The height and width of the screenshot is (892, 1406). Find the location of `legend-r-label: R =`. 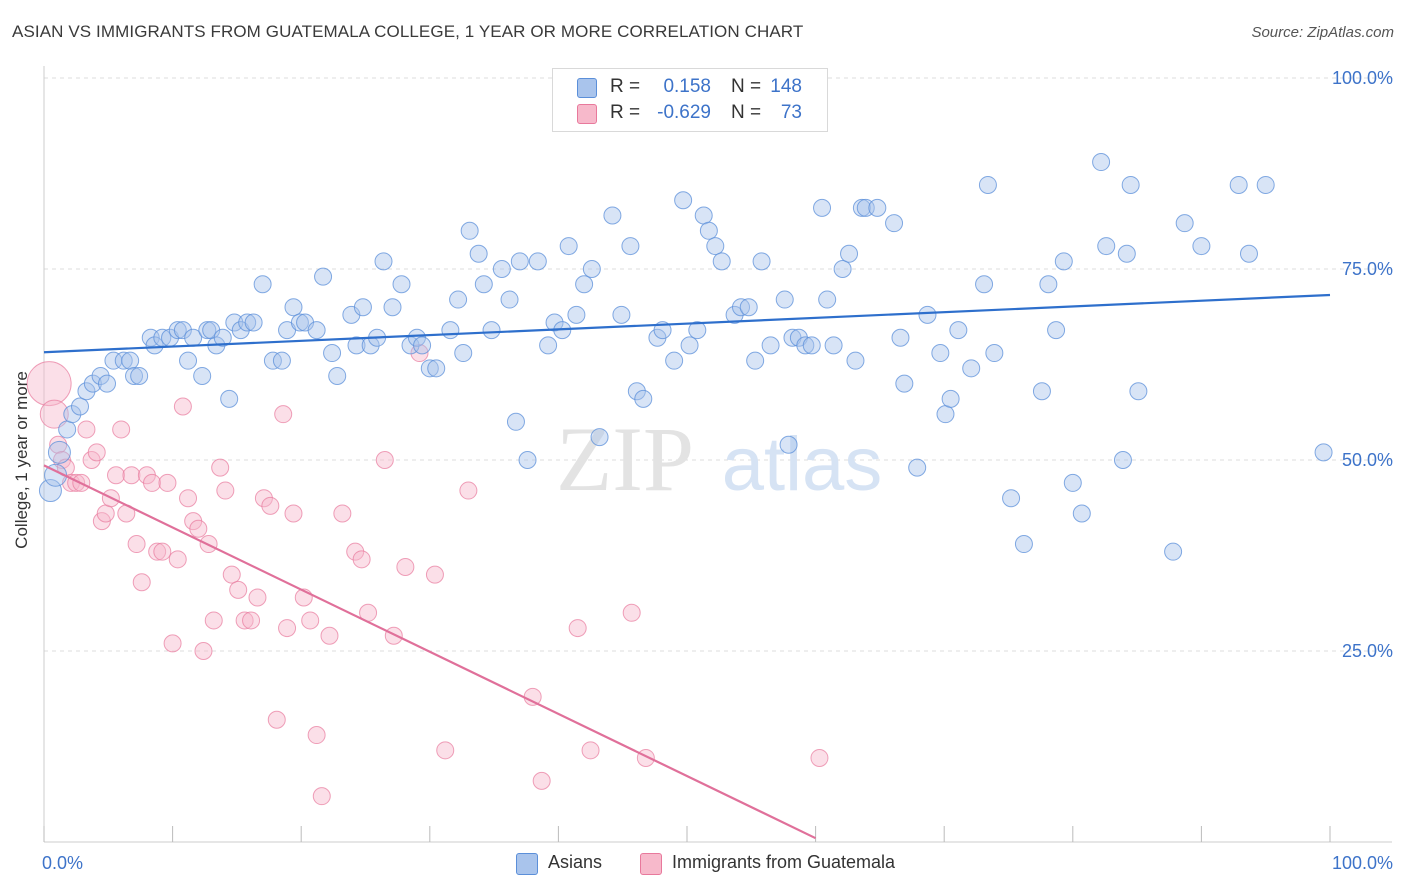

legend-r-label: R = is located at coordinates (625, 86).